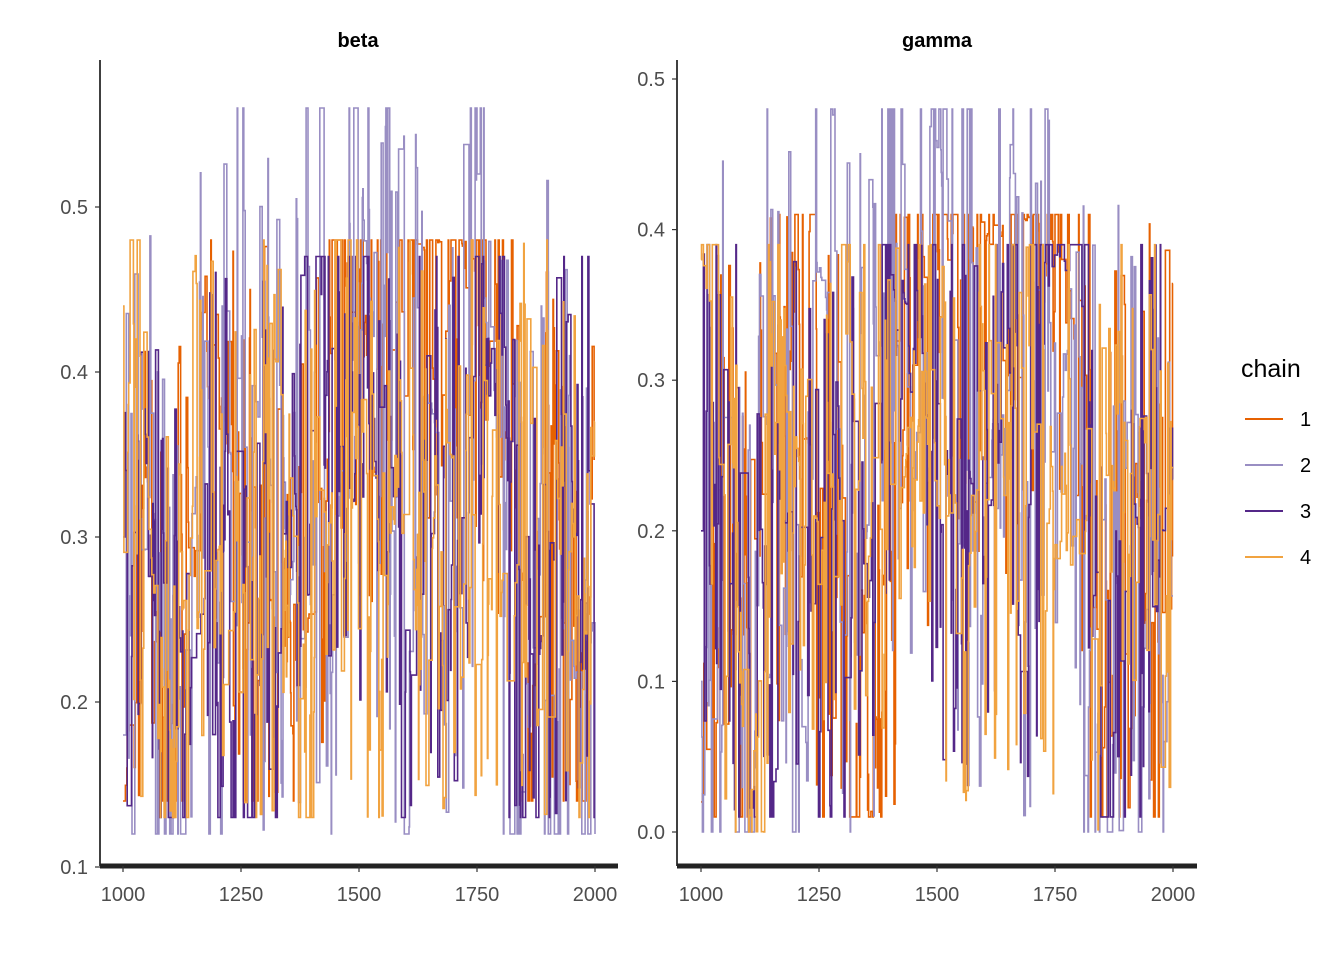 The height and width of the screenshot is (960, 1344). What do you see at coordinates (1305, 420) in the screenshot?
I see `legend-label-chain-1: 1` at bounding box center [1305, 420].